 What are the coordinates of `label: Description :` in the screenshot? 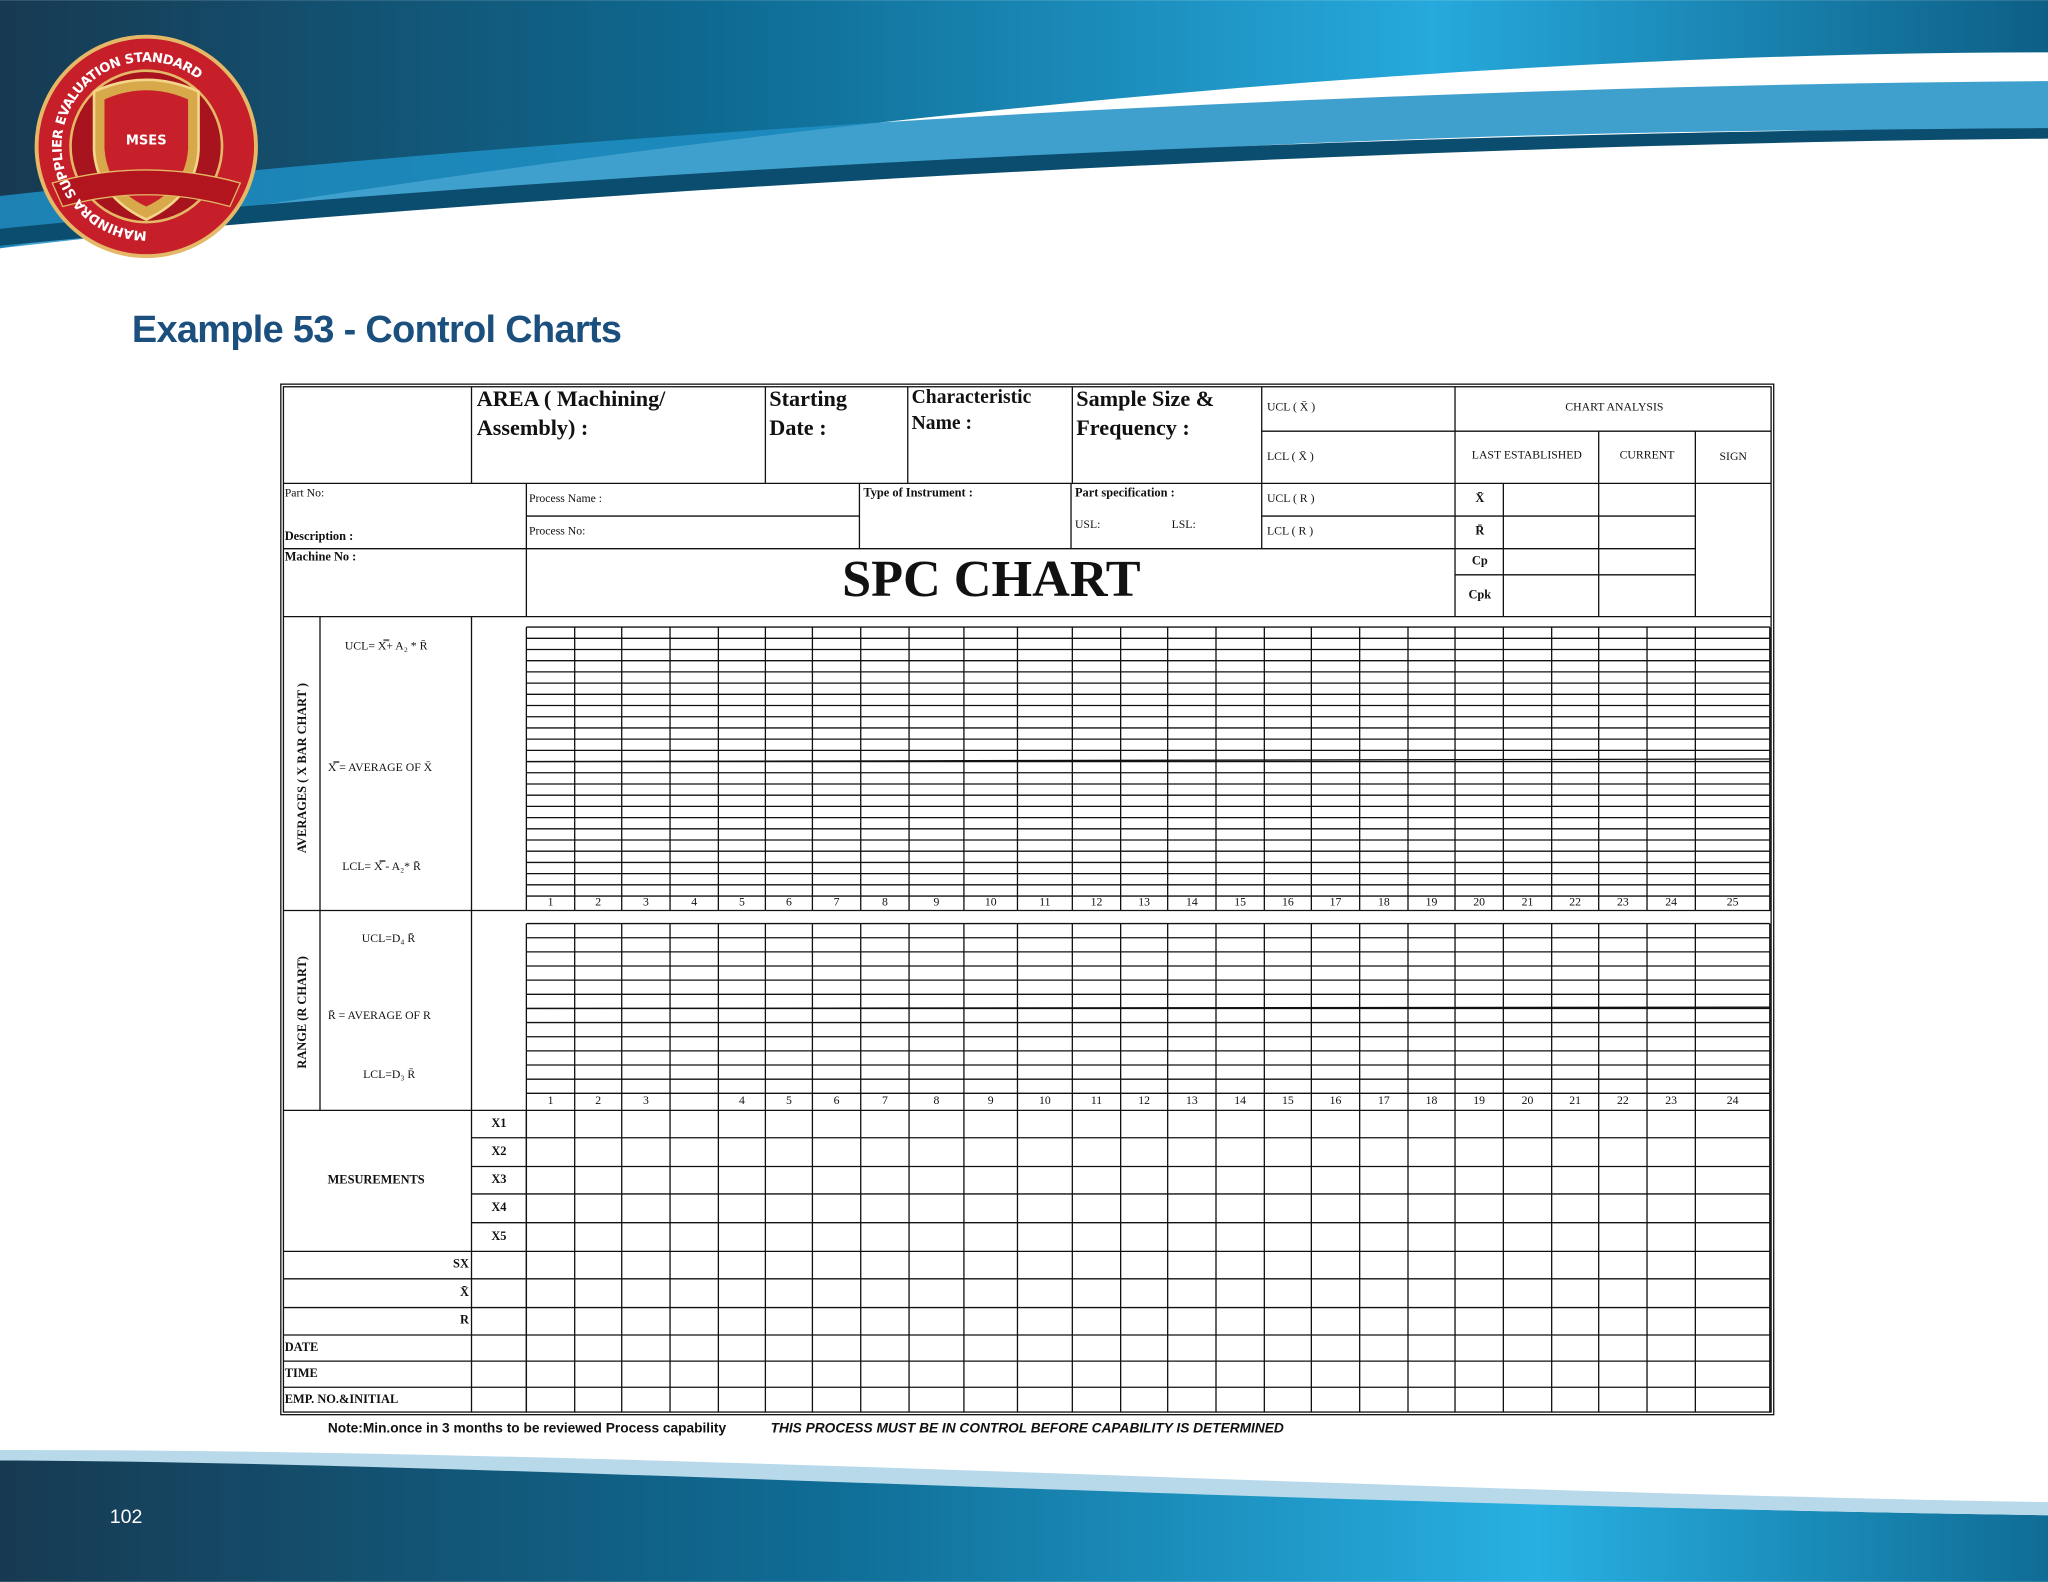 It's located at (319, 536).